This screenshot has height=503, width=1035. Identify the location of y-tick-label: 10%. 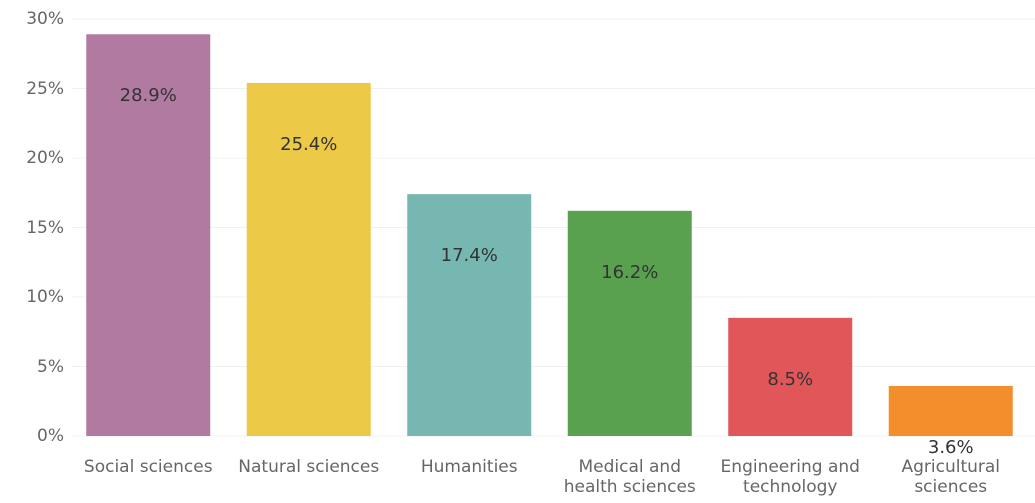
(45, 297).